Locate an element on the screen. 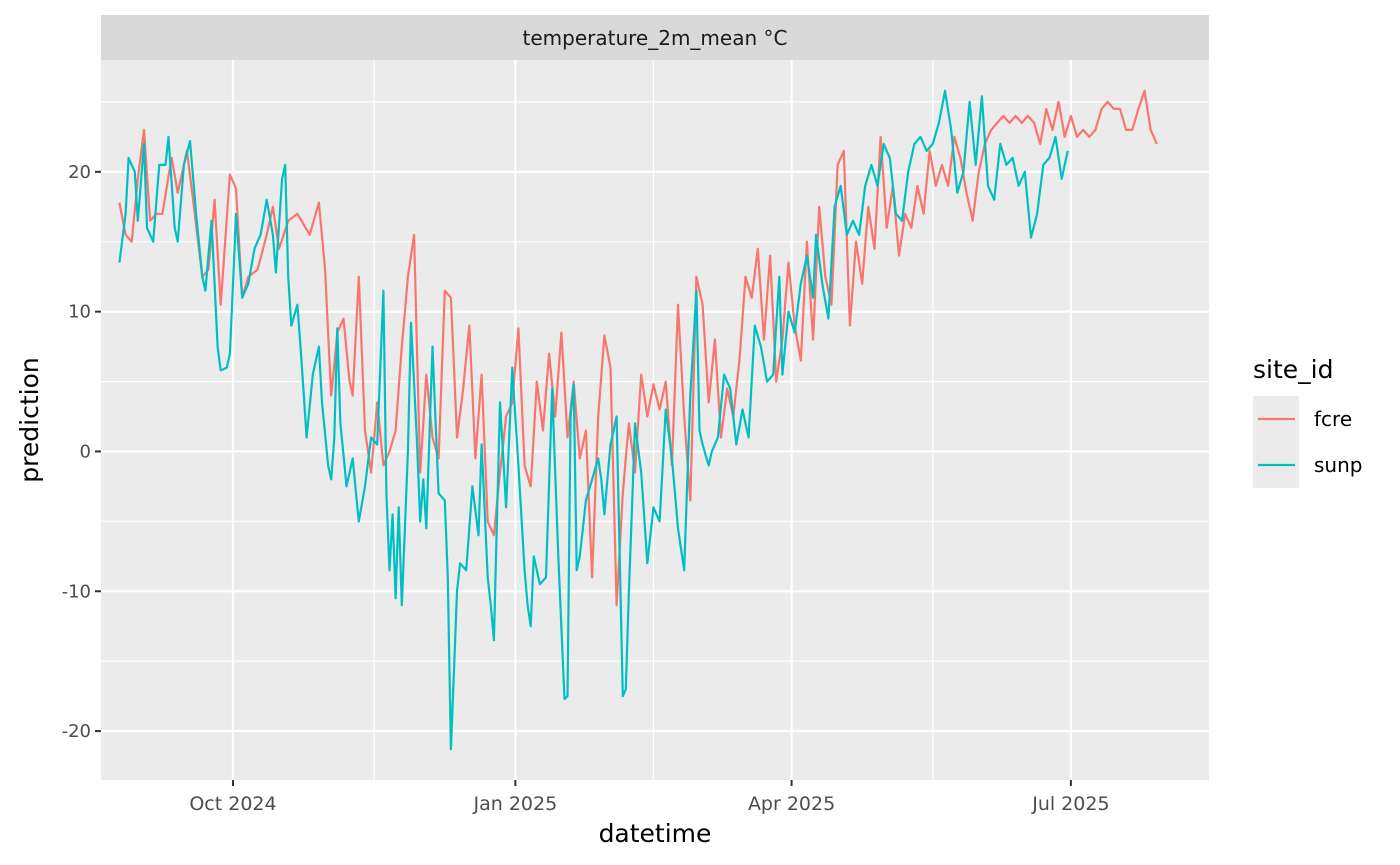  facet-strip is located at coordinates (655, 37).